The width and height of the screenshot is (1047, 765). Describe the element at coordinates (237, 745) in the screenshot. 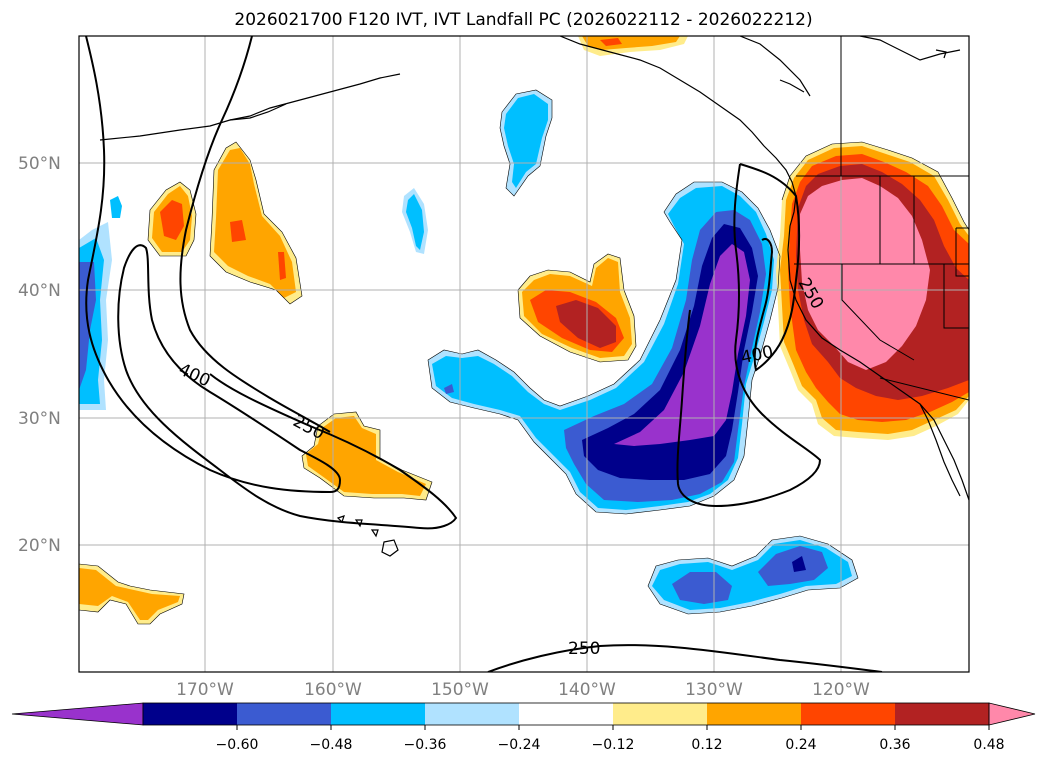

I see `colorbar-tick-label: −0.60` at that location.